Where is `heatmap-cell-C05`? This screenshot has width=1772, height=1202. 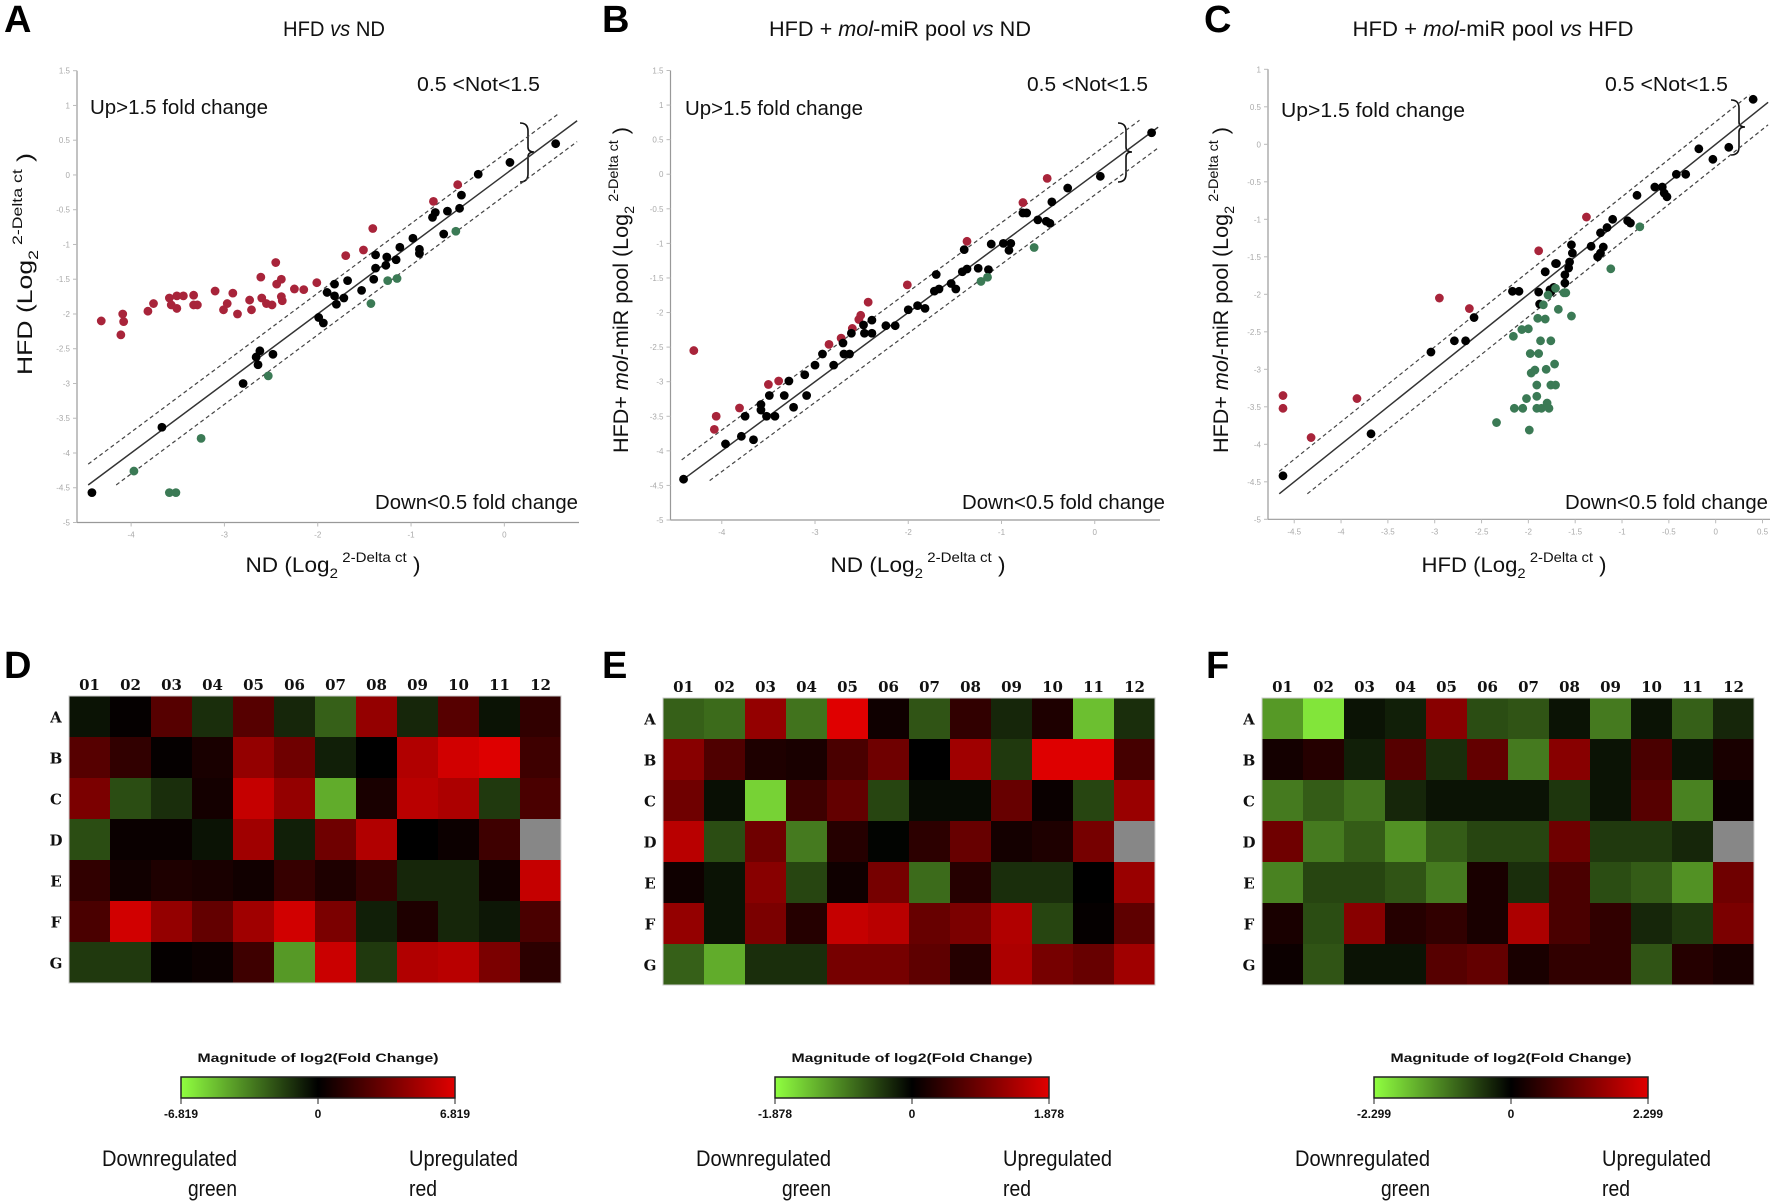
heatmap-cell-C05 is located at coordinates (1447, 801).